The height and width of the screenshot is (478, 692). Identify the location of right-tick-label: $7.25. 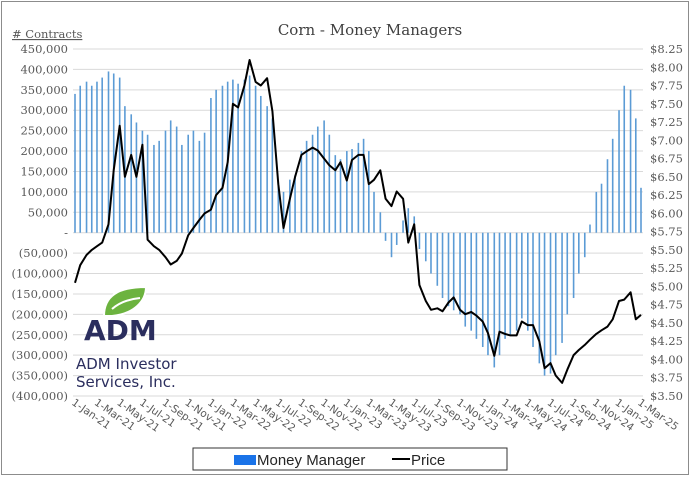
(666, 122).